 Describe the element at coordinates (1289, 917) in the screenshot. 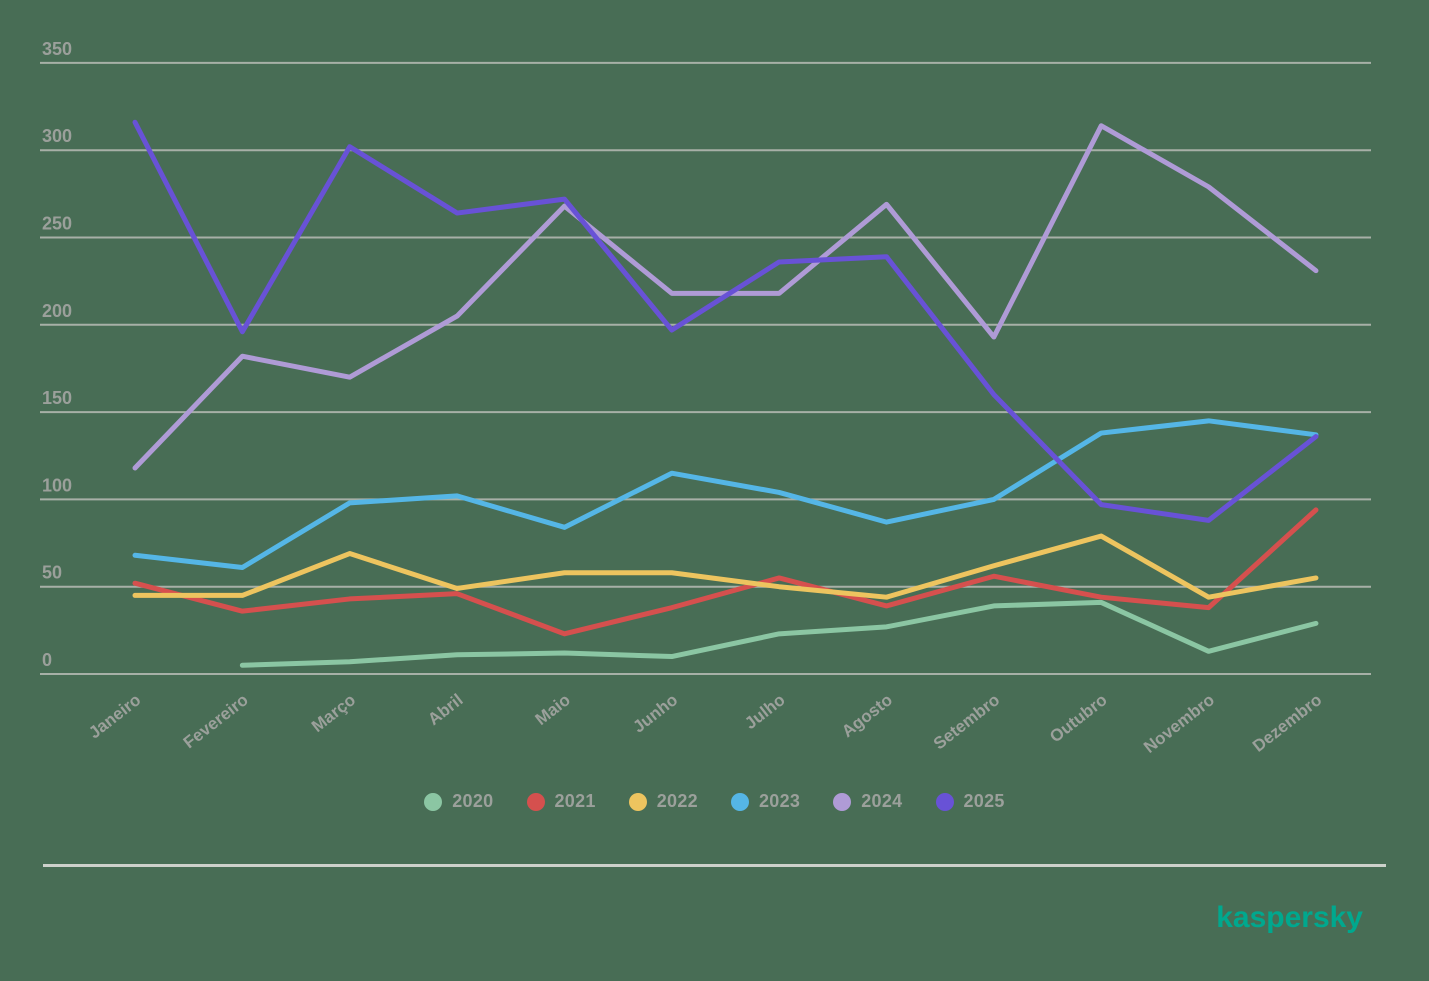

I see `kaspersky-logo: kaspersky` at that location.